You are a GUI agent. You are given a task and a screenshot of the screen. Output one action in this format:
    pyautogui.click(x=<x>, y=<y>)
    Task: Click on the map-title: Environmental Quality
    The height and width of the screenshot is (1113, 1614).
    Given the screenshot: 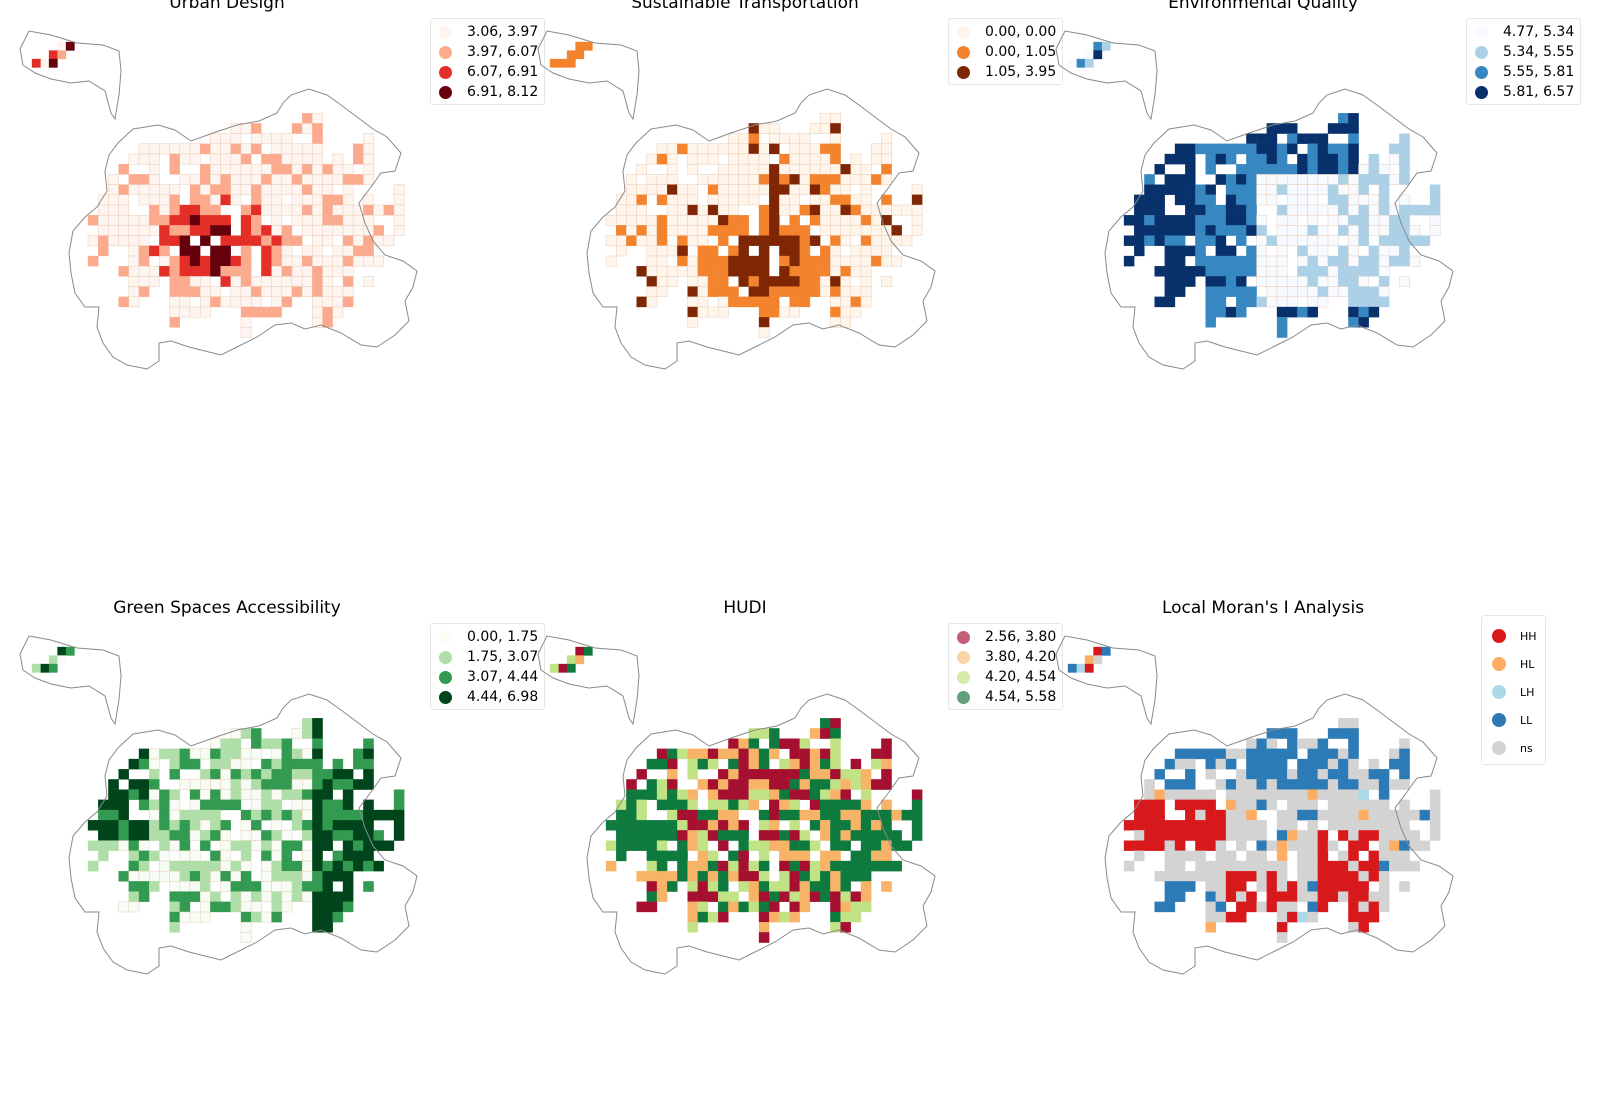 What is the action you would take?
    pyautogui.click(x=1263, y=6)
    